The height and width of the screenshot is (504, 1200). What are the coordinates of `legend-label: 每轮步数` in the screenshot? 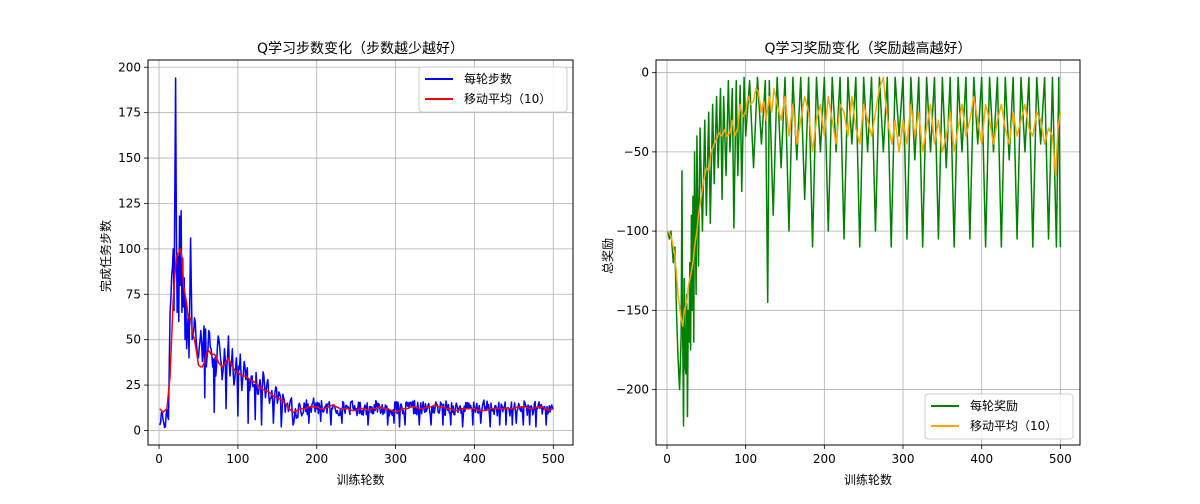 It's located at (488, 78).